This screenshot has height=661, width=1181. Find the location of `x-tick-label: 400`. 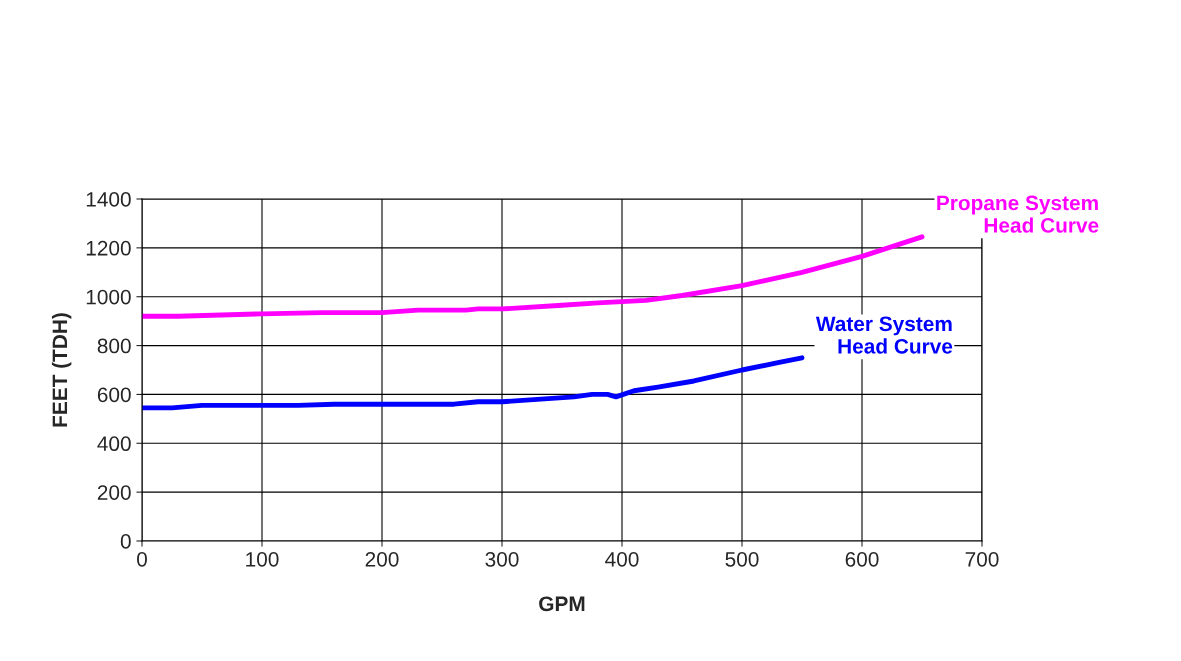

x-tick-label: 400 is located at coordinates (622, 559).